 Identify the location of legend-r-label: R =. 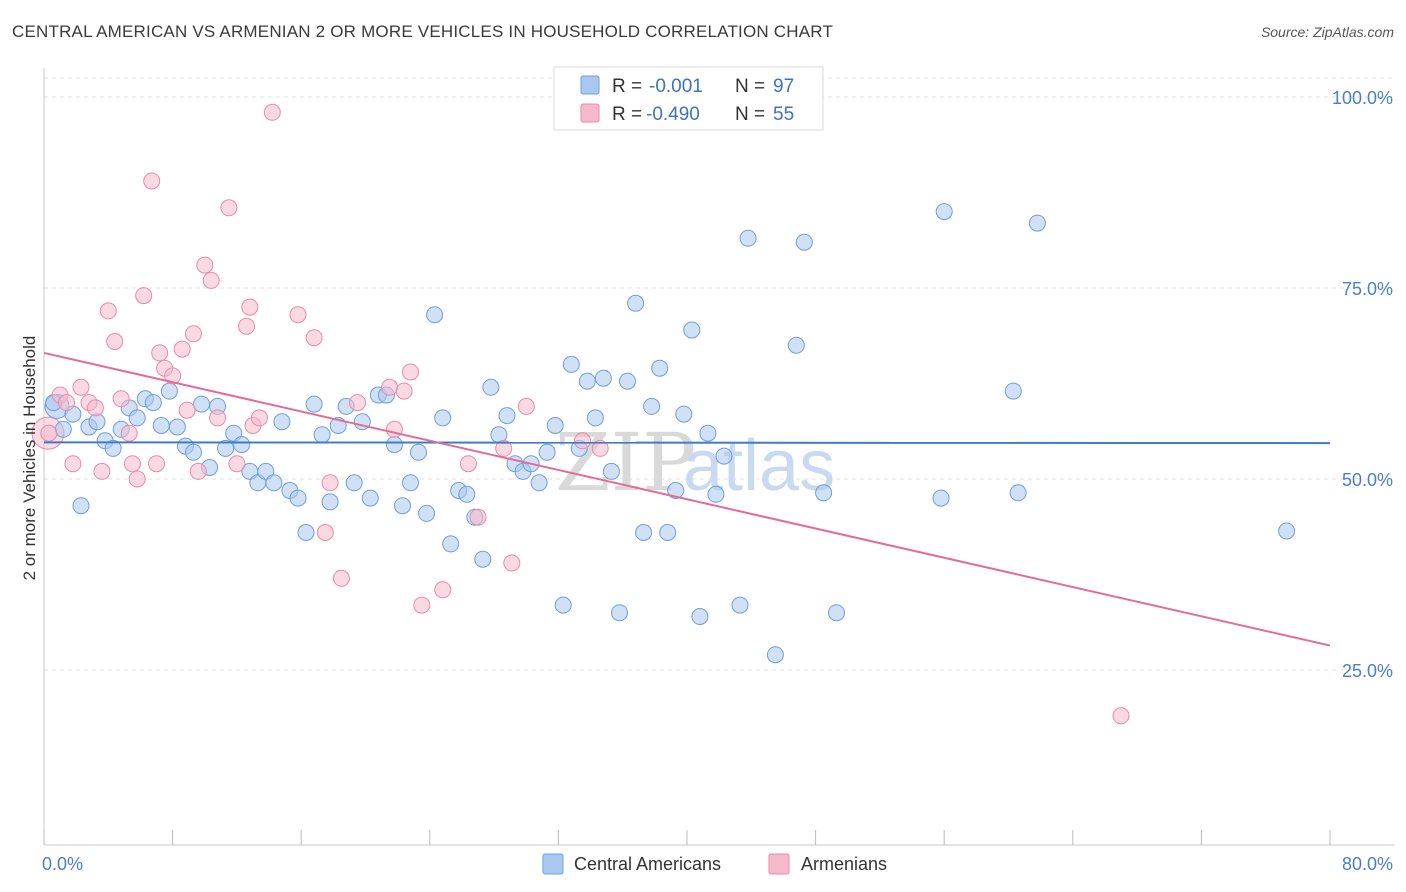
(627, 114).